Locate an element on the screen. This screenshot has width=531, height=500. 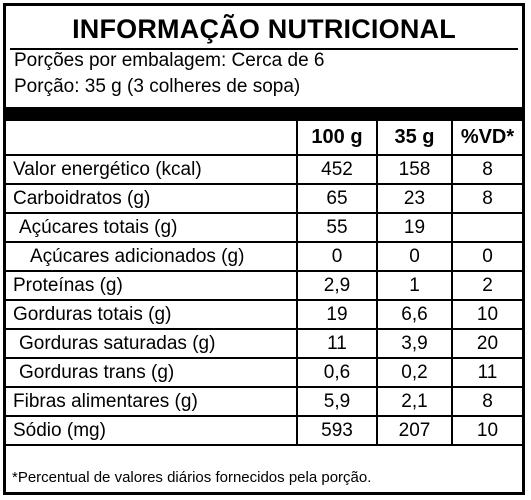
table-row: Carboidratos (g) 65 23 8 is located at coordinates (264, 198).